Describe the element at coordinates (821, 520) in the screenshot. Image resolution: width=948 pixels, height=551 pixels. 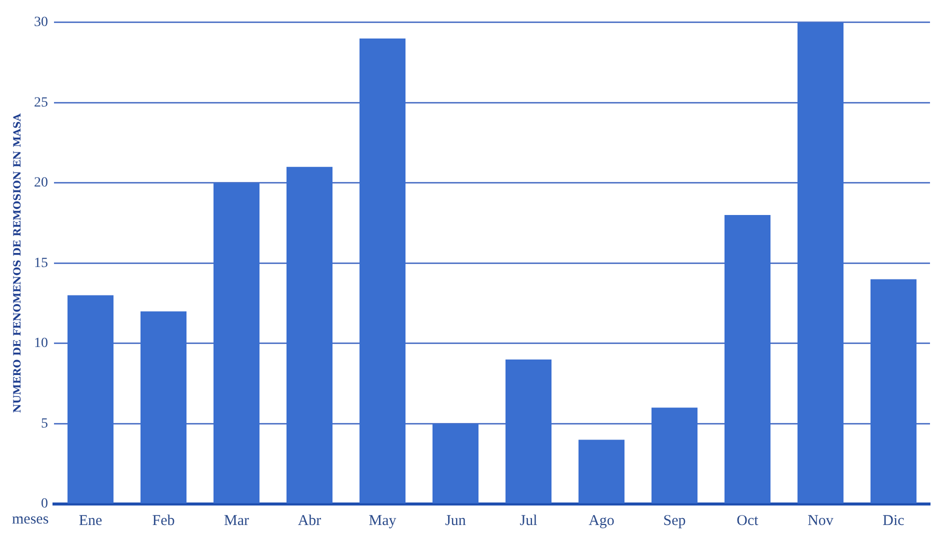
I see `x-tick-label: Nov` at that location.